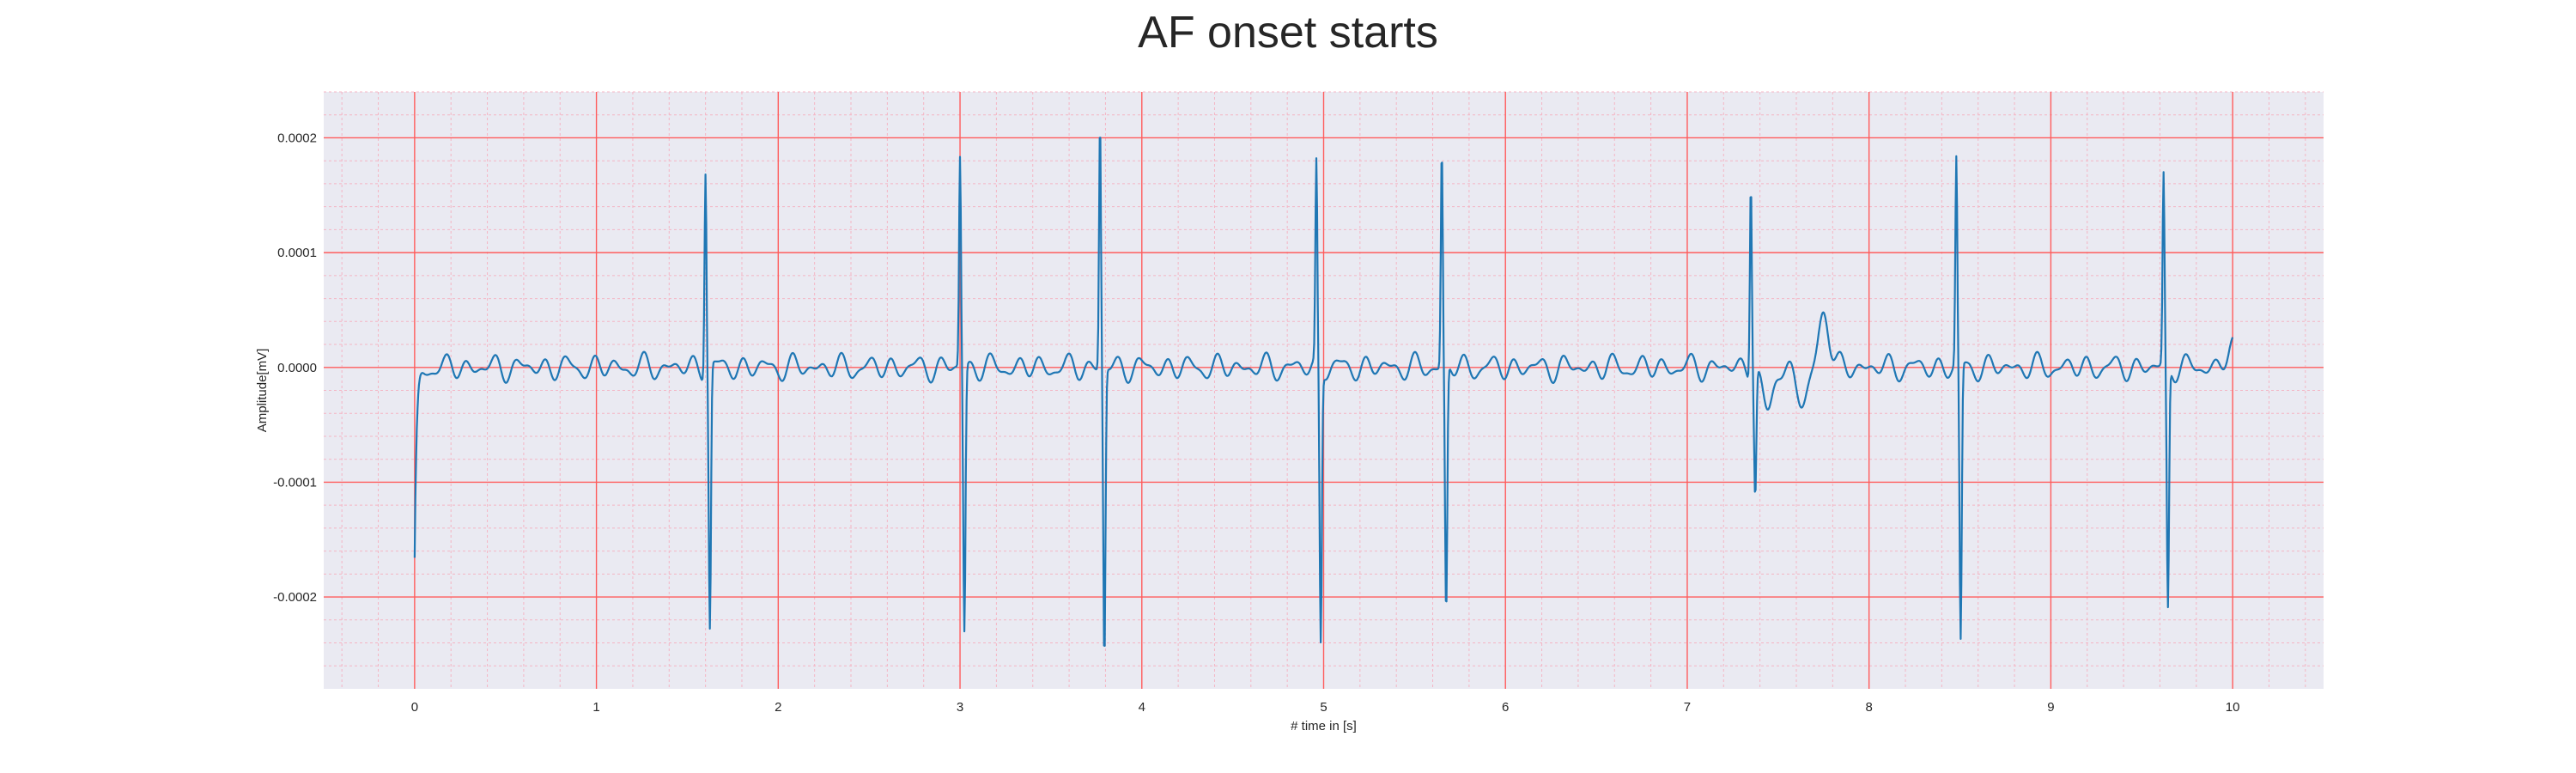 The height and width of the screenshot is (773, 2576). What do you see at coordinates (297, 253) in the screenshot?
I see `y-tick-label: 0.0001` at bounding box center [297, 253].